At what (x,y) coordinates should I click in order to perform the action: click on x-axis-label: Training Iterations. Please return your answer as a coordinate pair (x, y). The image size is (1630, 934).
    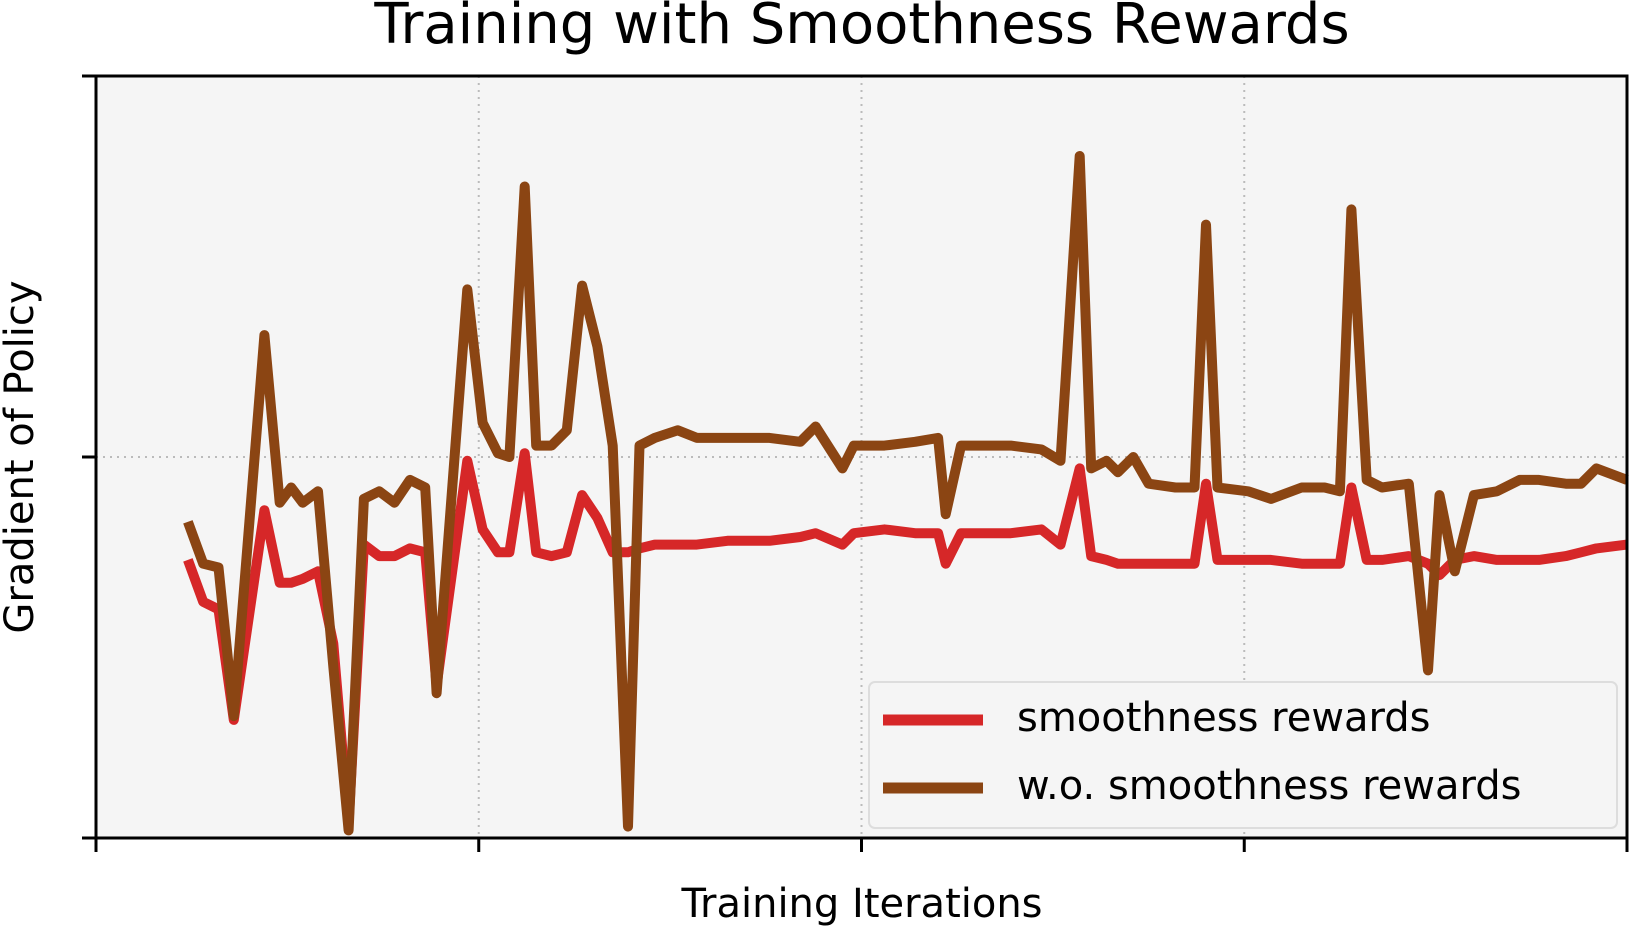
    Looking at the image, I should click on (861, 904).